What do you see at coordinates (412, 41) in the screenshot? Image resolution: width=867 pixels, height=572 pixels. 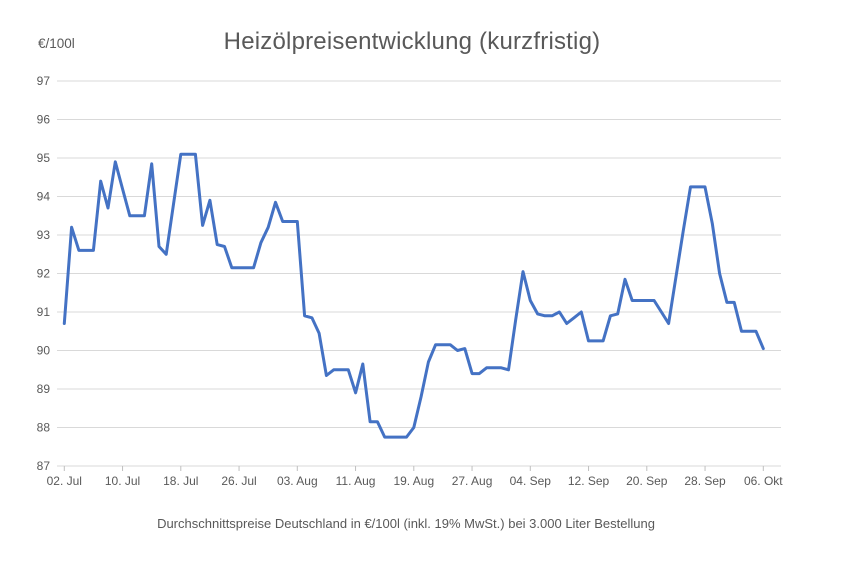 I see `chart-title: Heizölpreisentwicklung (kurzfristig)` at bounding box center [412, 41].